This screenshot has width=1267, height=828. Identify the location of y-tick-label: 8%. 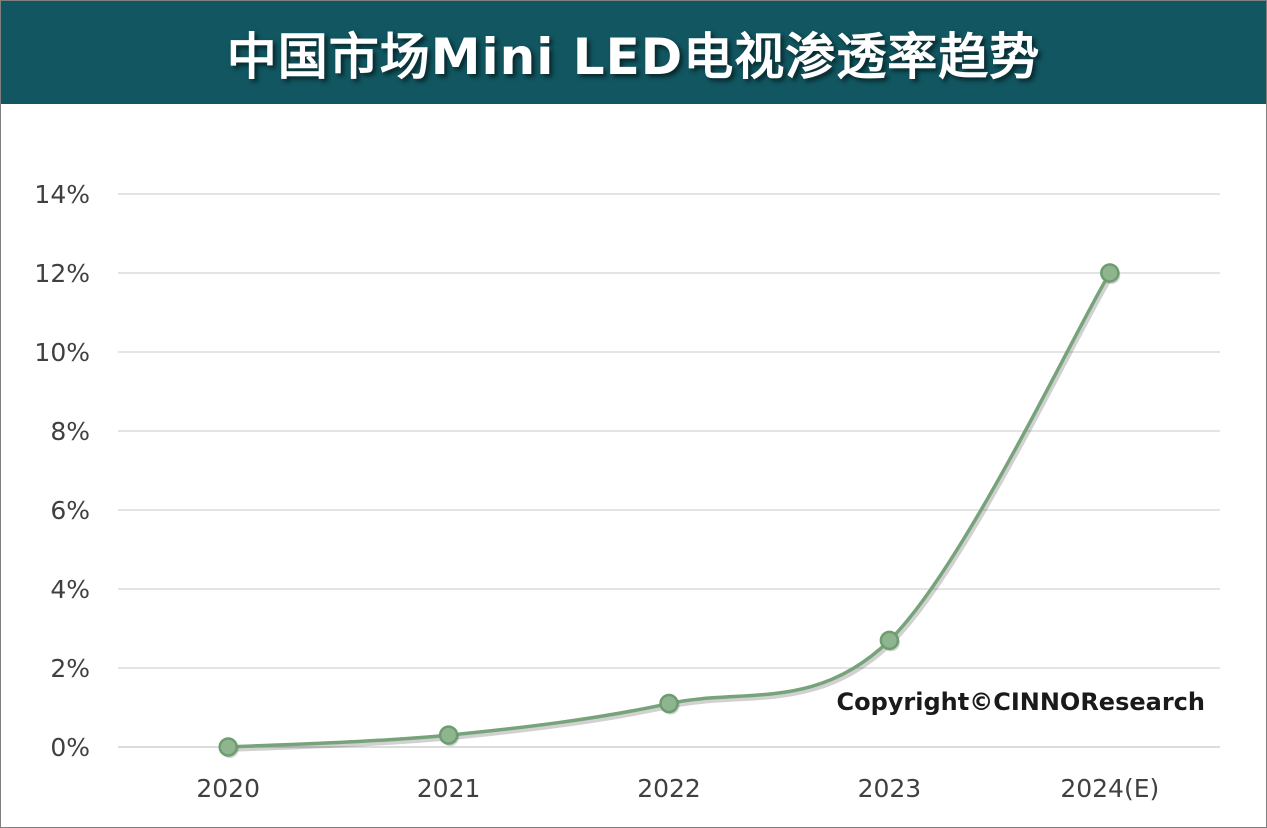
(70, 431).